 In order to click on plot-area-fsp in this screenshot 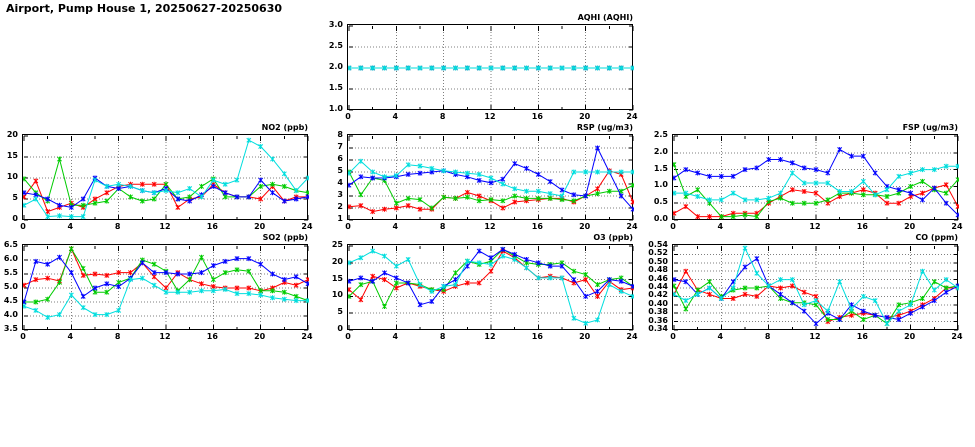, I will do `click(815, 177)`.